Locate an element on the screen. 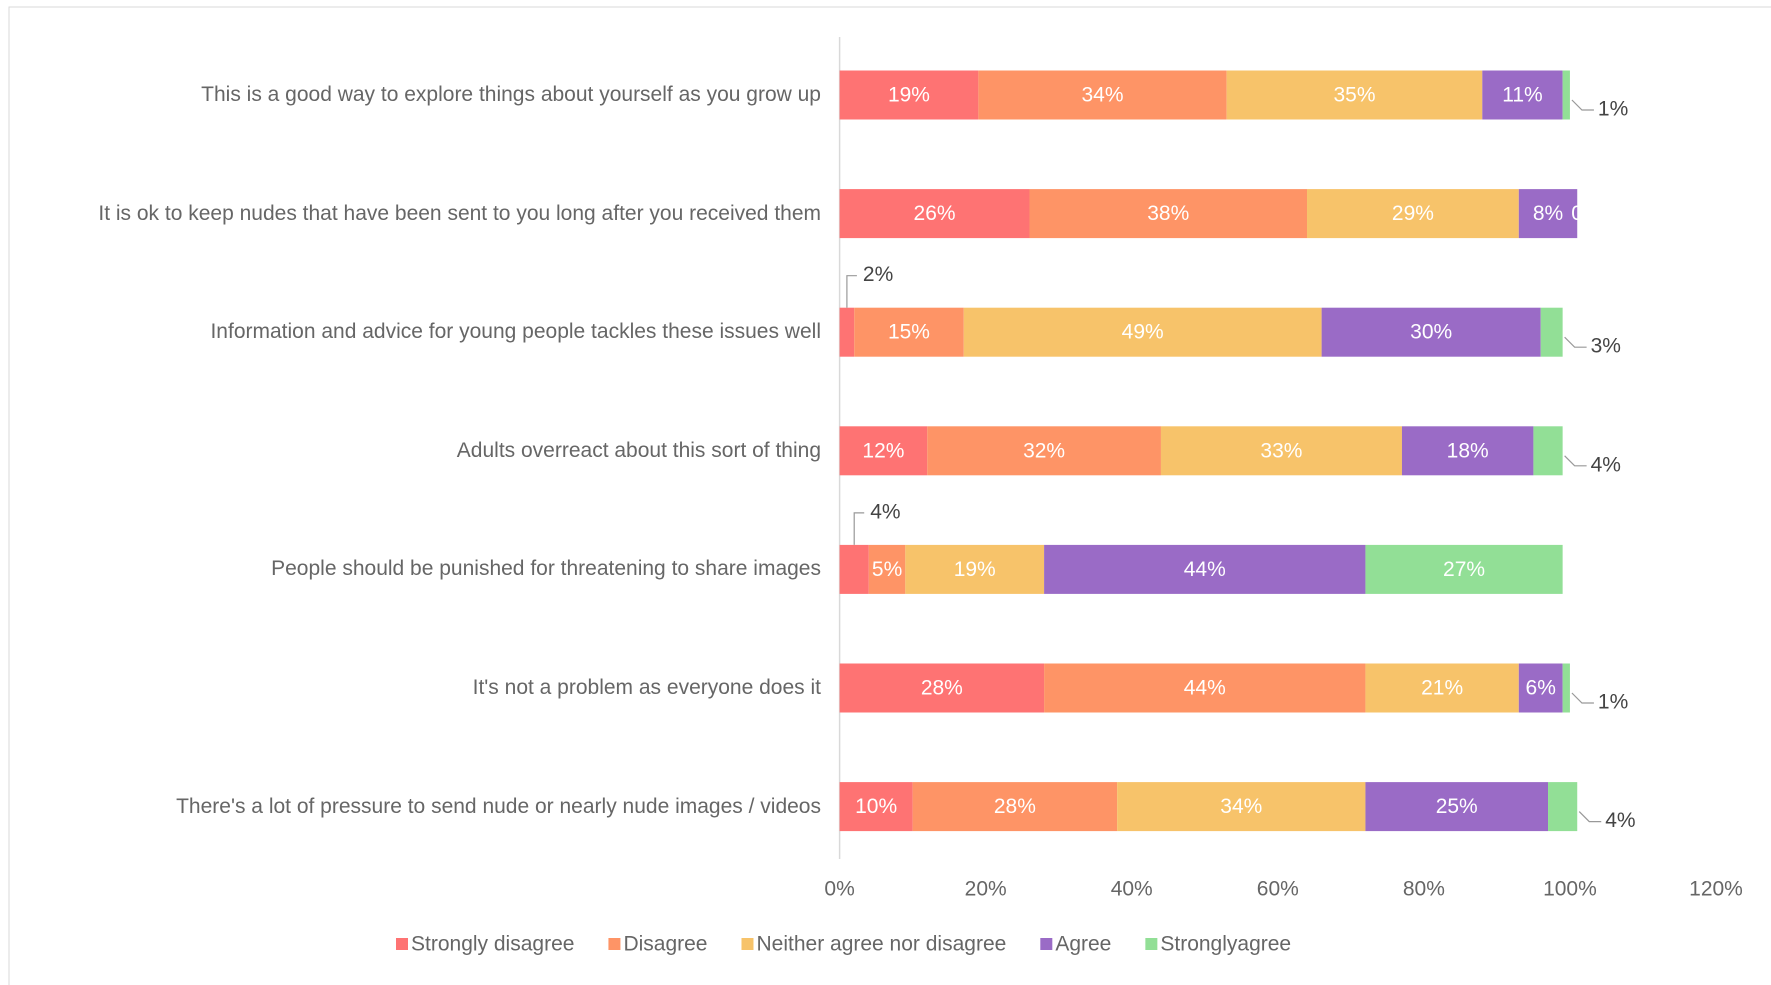 This screenshot has height=985, width=1771. value-label: 38% is located at coordinates (1168, 213).